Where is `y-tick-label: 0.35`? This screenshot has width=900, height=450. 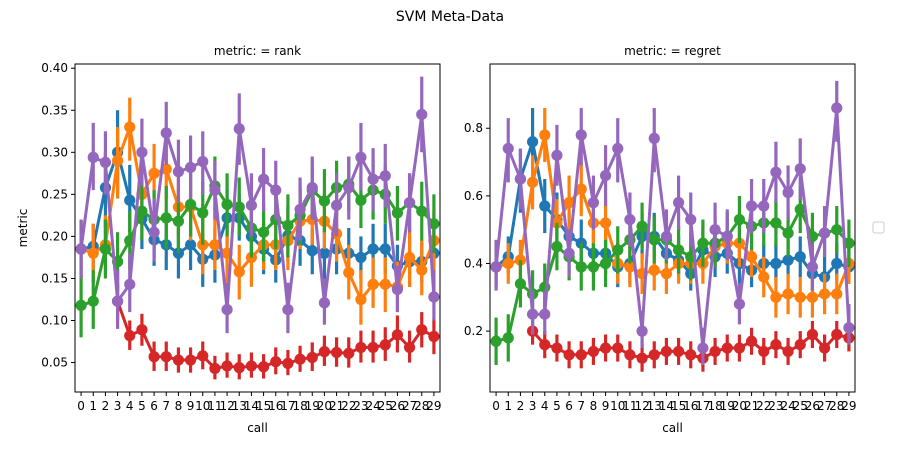 y-tick-label: 0.35 is located at coordinates (54, 110).